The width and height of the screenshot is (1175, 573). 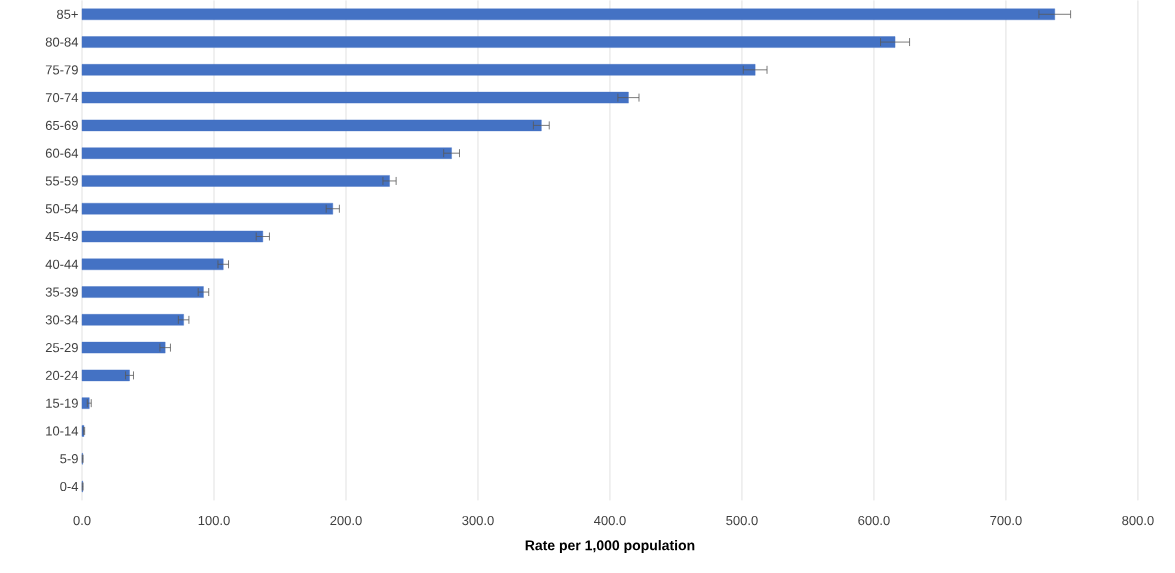 I want to click on y-tick-label: 70-74, so click(x=62, y=97).